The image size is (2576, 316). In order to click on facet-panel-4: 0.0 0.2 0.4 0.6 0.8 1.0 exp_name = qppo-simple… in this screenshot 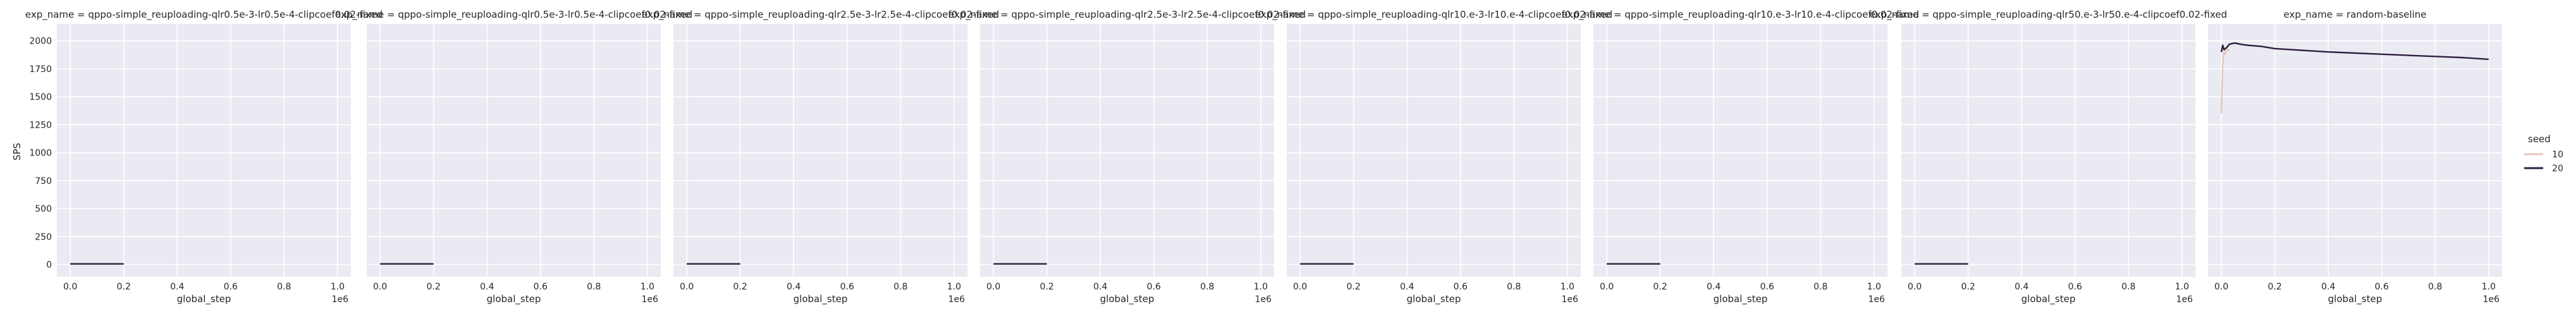, I will do `click(1127, 157)`.